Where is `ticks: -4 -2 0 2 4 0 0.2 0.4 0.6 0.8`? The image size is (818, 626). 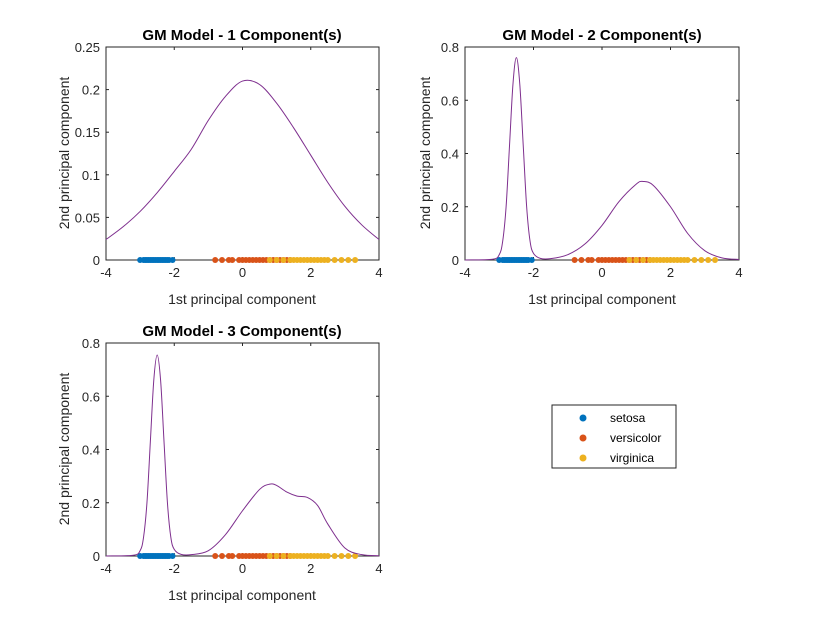
ticks: -4 -2 0 2 4 0 0.2 0.4 0.6 0.8 is located at coordinates (592, 160).